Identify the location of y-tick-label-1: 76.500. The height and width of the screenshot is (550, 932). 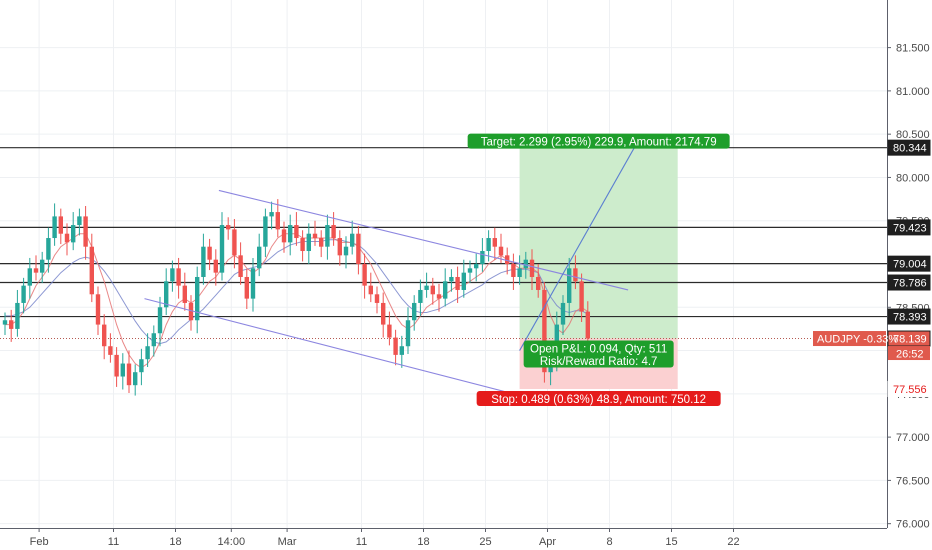
(913, 481).